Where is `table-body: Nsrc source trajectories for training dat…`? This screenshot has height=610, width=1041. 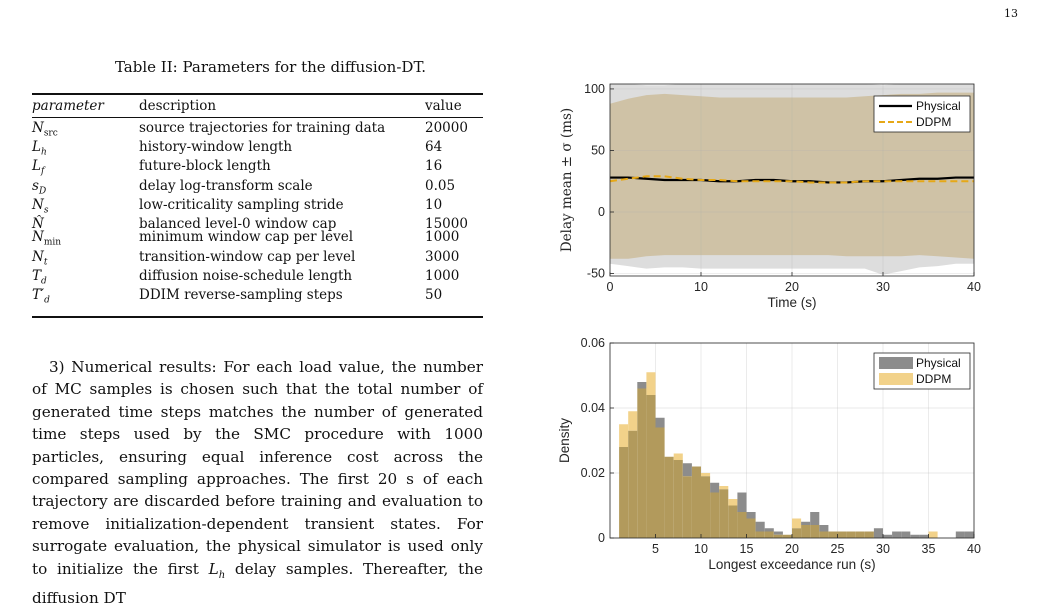 table-body: Nsrc source trajectories for training dat… is located at coordinates (257, 213).